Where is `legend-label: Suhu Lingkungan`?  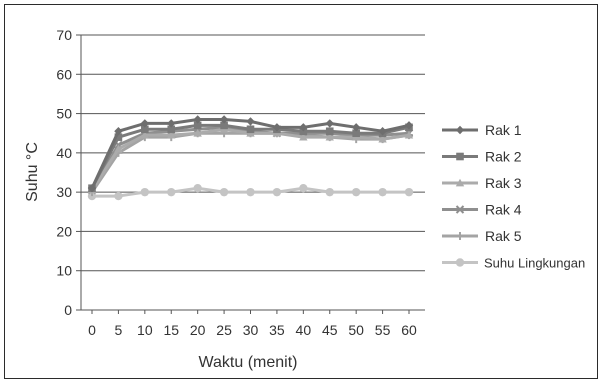
legend-label: Suhu Lingkungan is located at coordinates (534, 263).